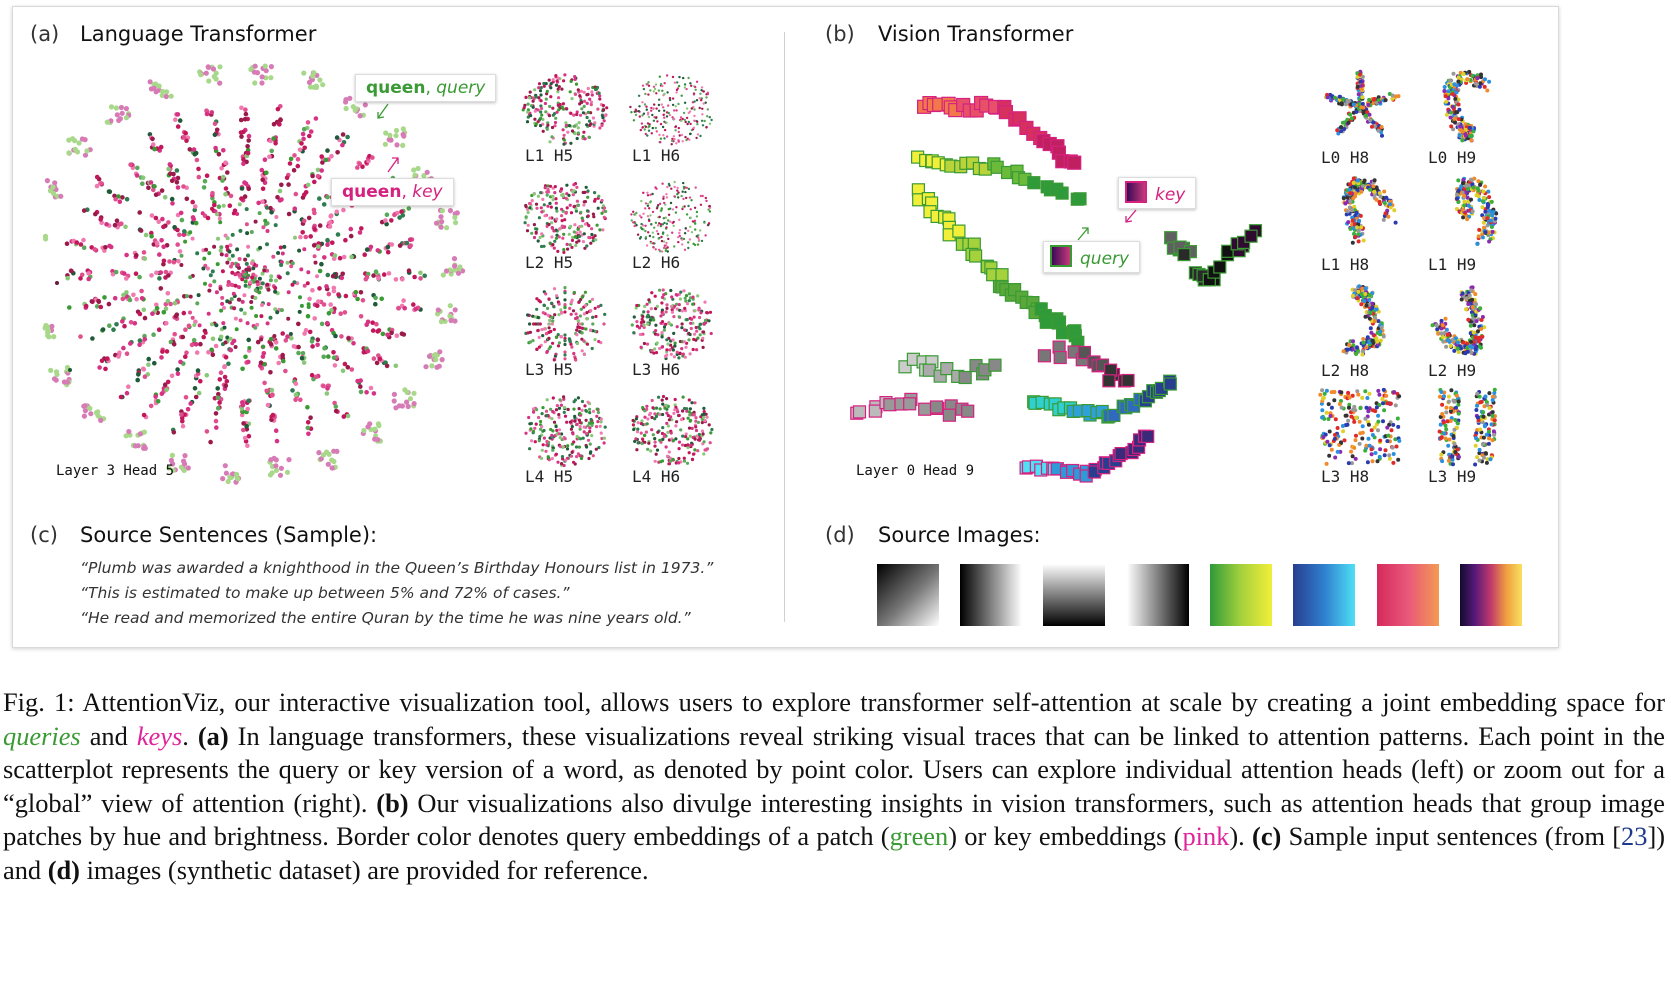 This screenshot has height=981, width=1671. Describe the element at coordinates (461, 88) in the screenshot. I see `query-callout-type: query` at that location.